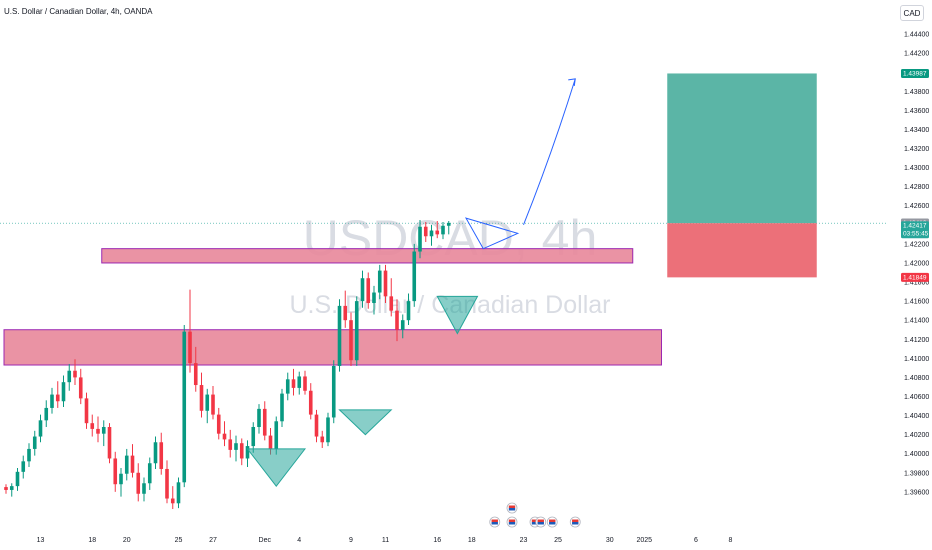 Image resolution: width=932 pixels, height=550 pixels. I want to click on x-tick-label: 6, so click(696, 540).